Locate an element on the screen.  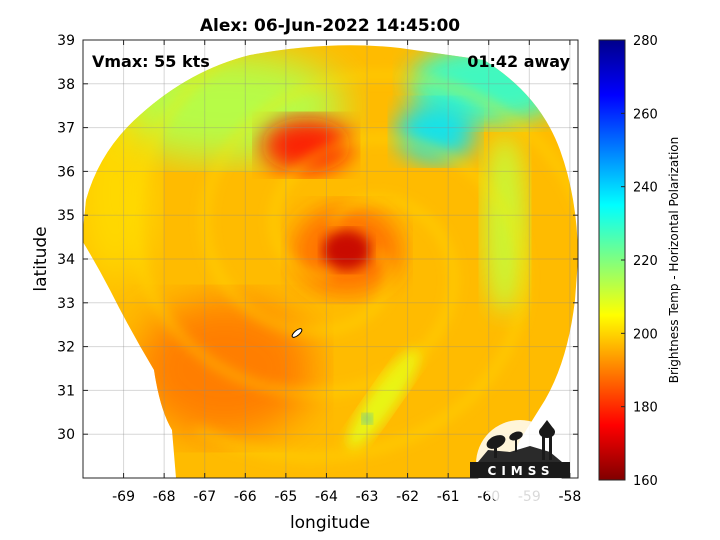
y-tick-label: 39 is located at coordinates (66, 41).